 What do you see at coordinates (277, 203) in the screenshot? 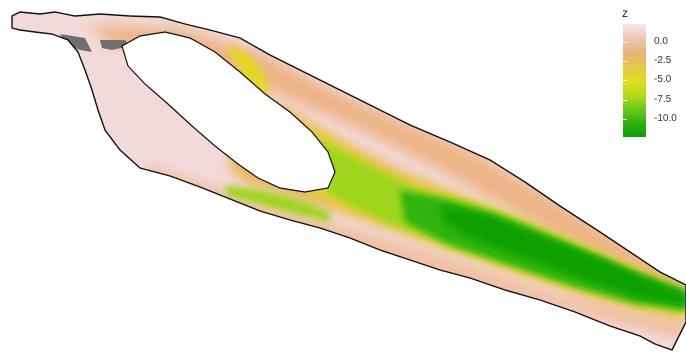
I see `depth-band-lower-arm` at bounding box center [277, 203].